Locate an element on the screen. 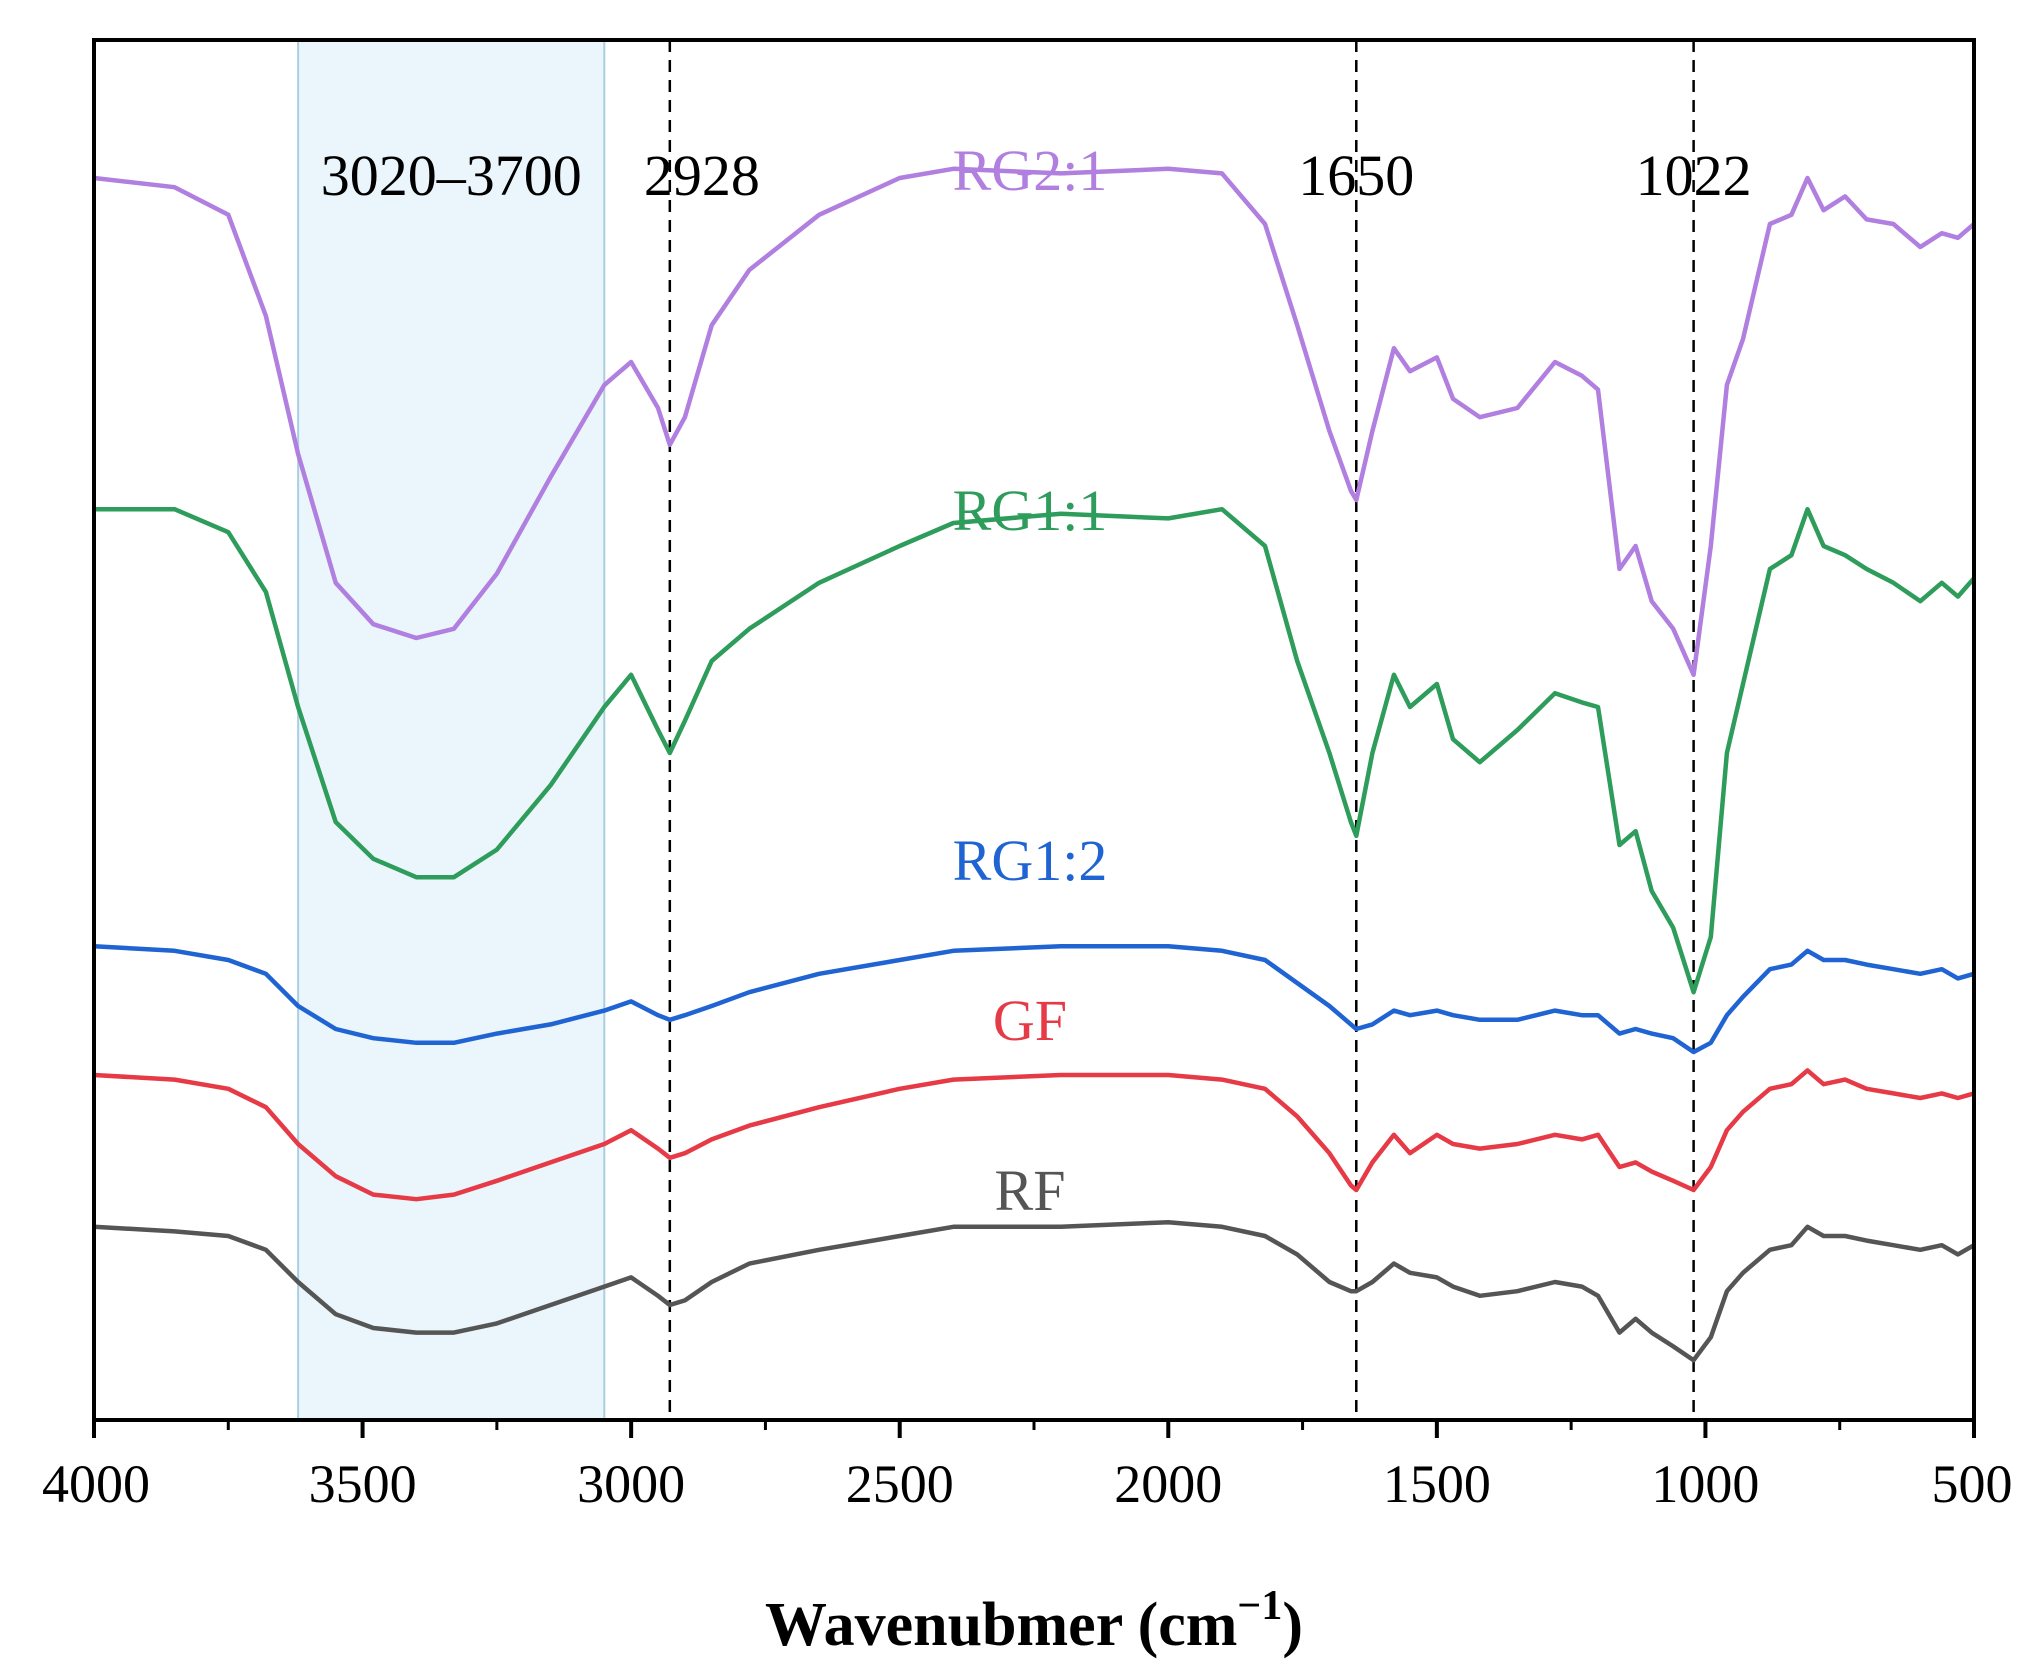  x-tick-label-3000: 3000 is located at coordinates (631, 1484).